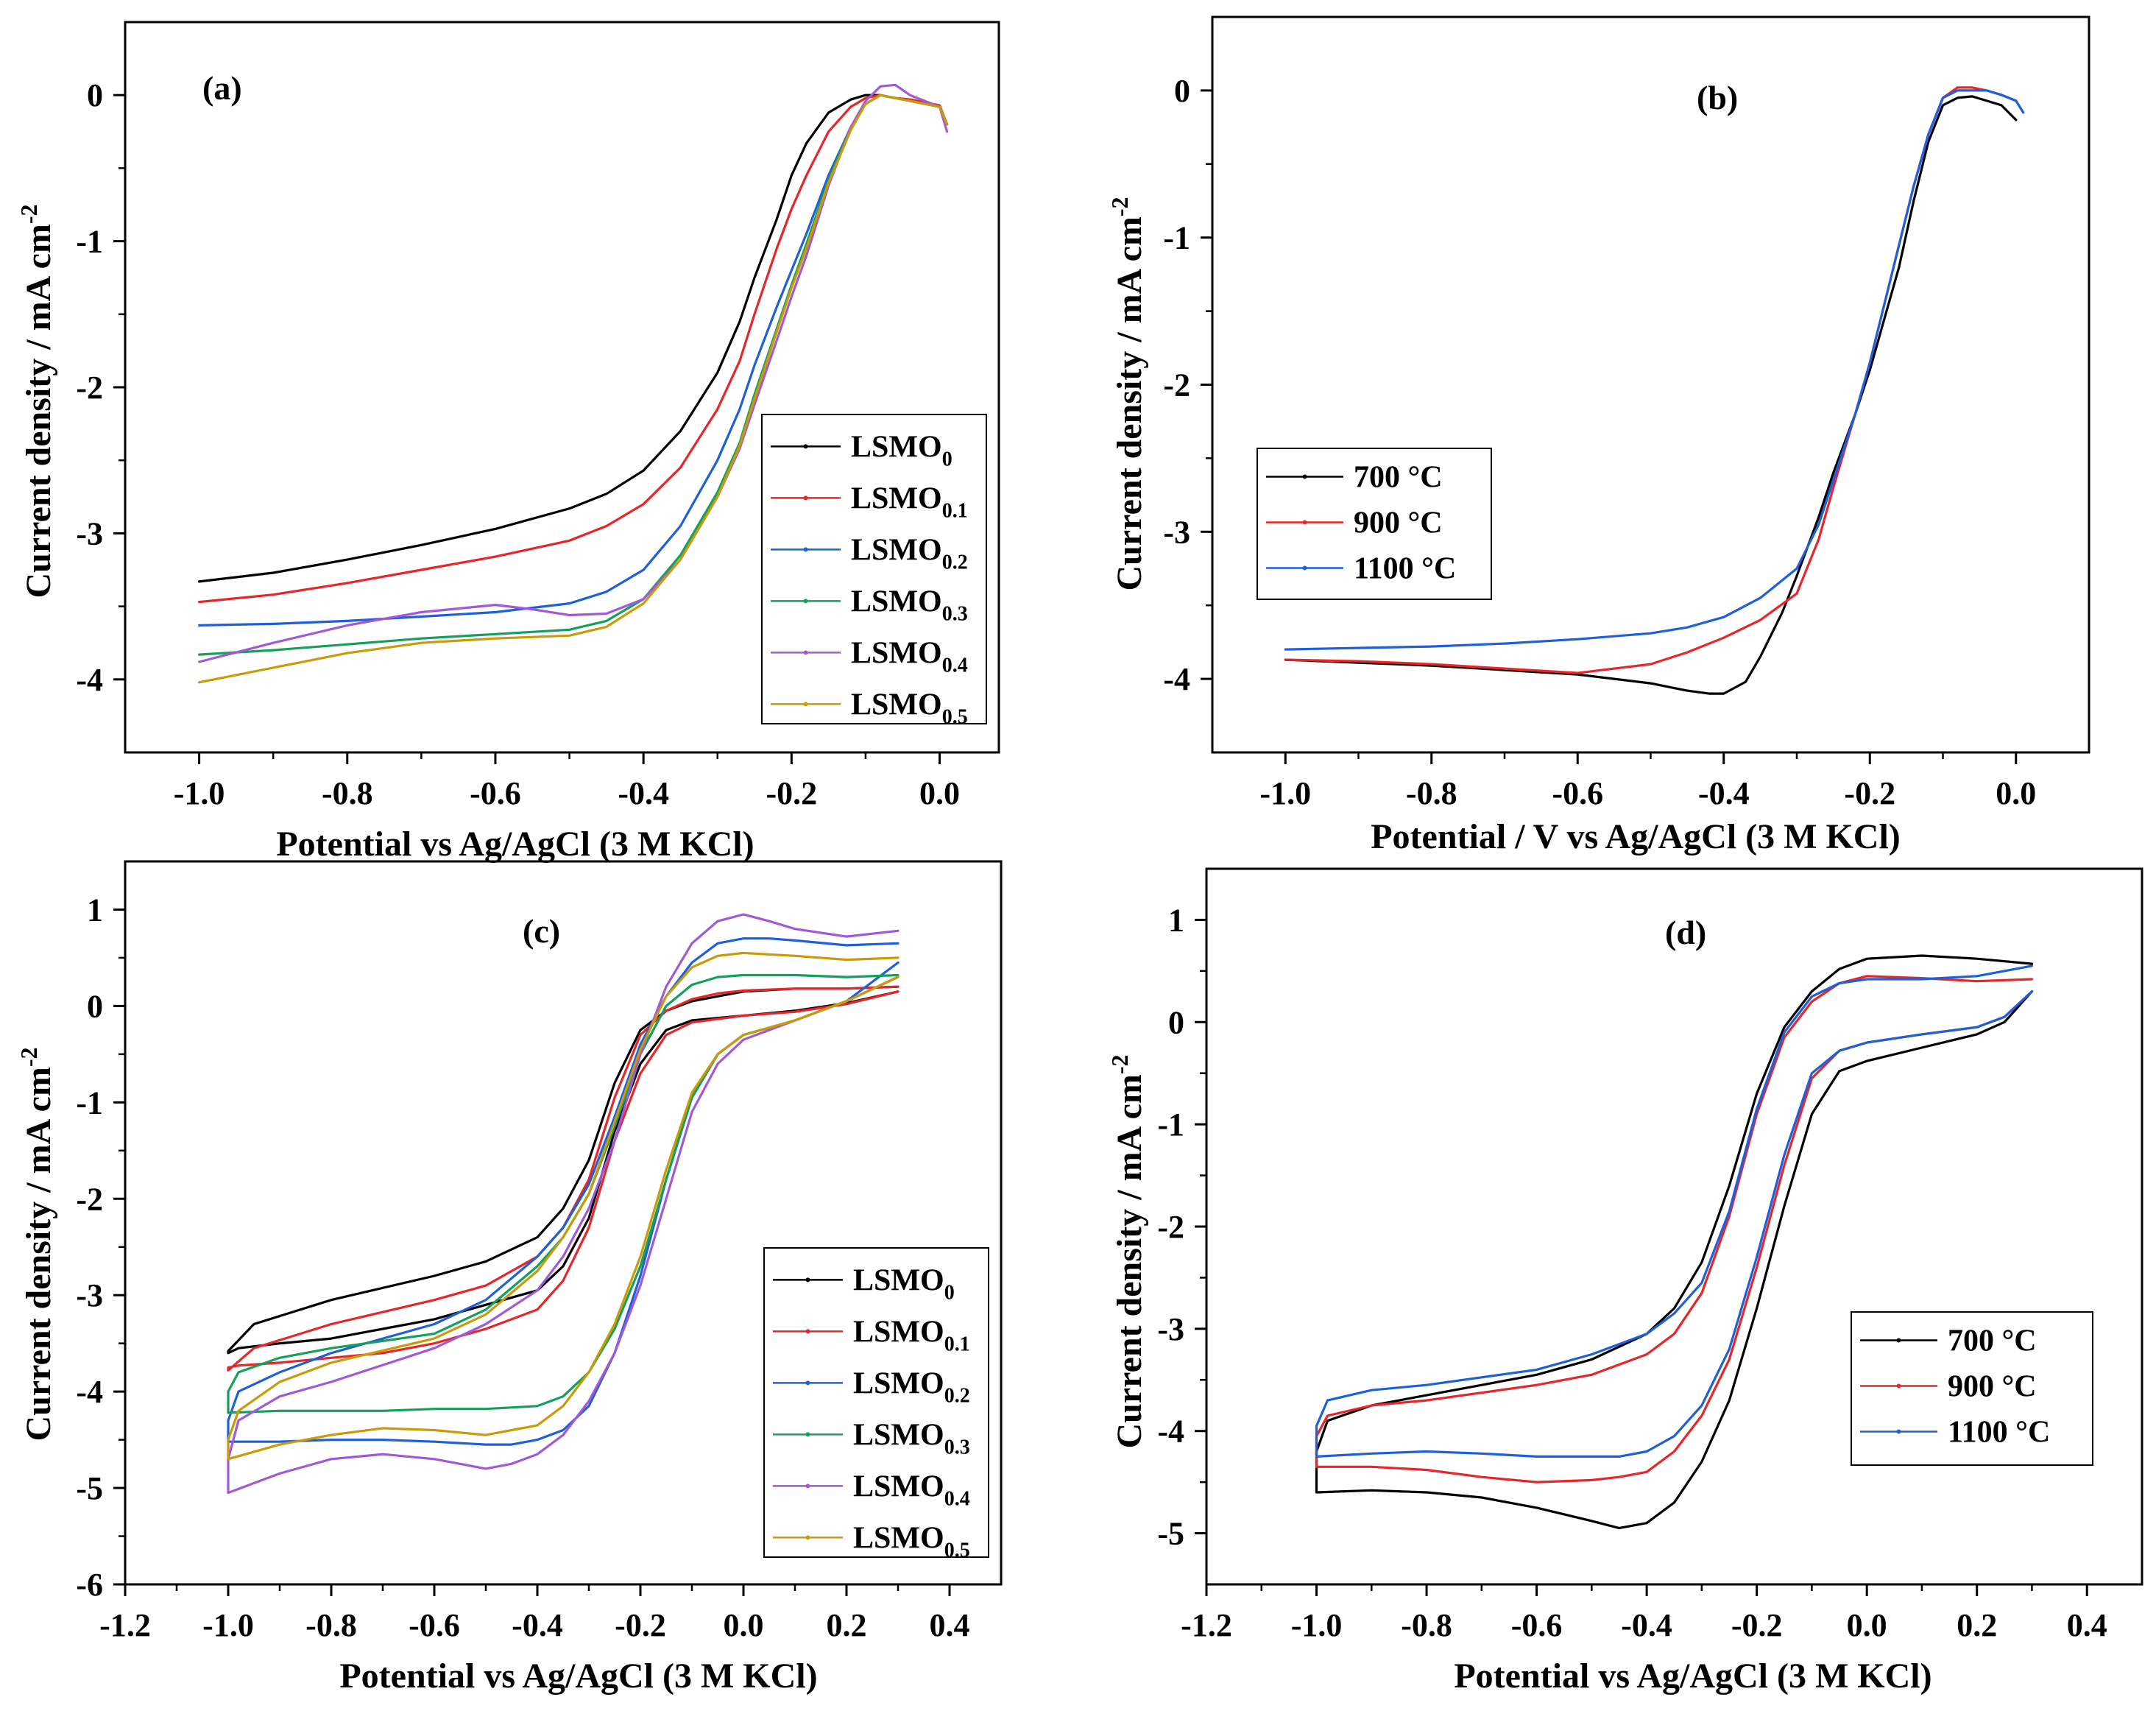 The width and height of the screenshot is (2156, 1711). Describe the element at coordinates (1176, 1022) in the screenshot. I see `panel-d-ytick-label-1: 0` at that location.